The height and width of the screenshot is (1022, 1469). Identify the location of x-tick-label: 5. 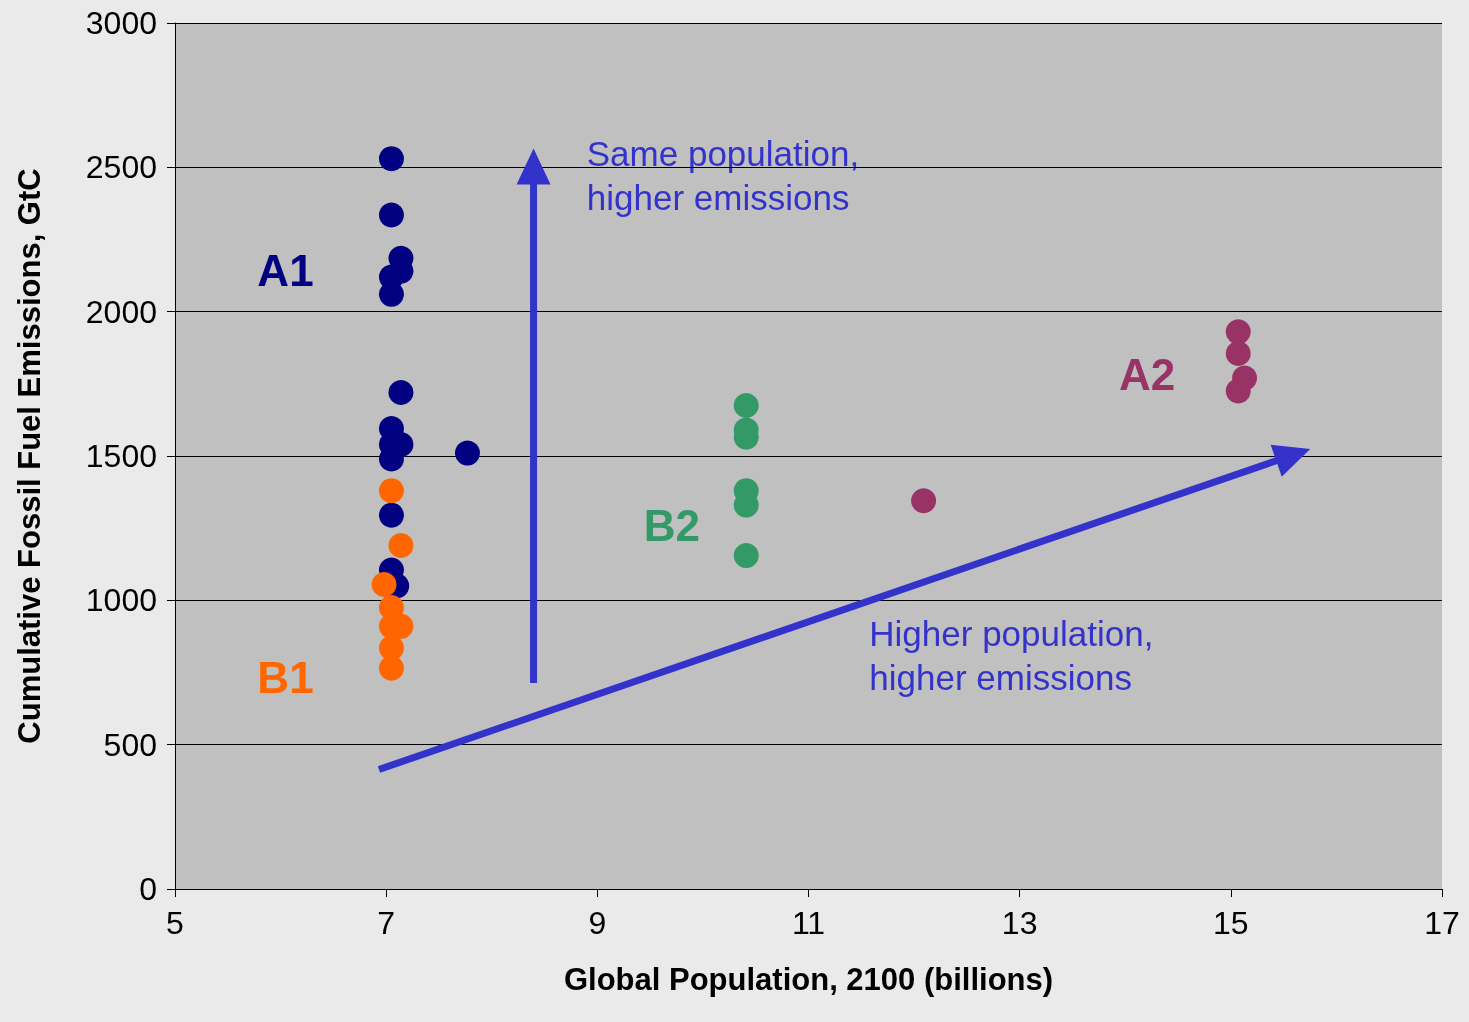
(175, 923).